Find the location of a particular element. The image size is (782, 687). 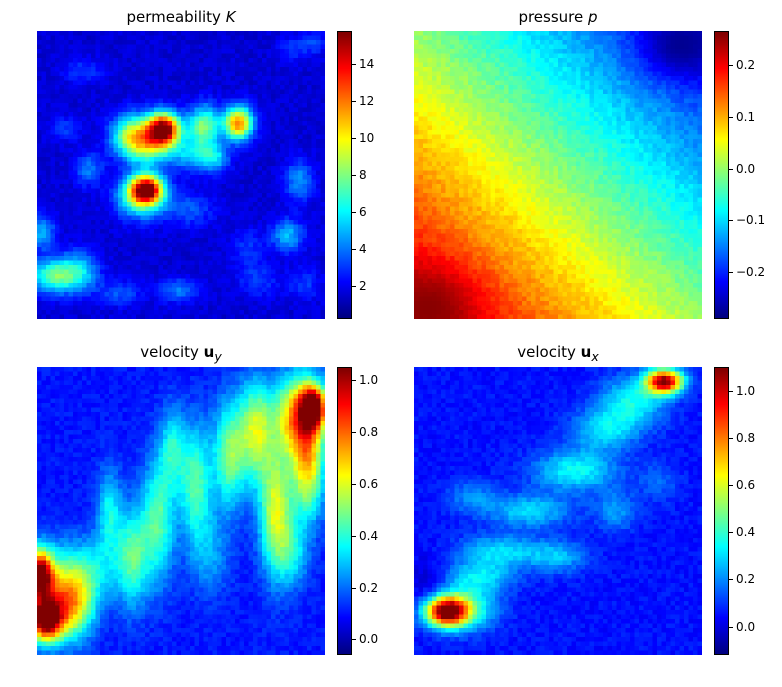

colorbar-tick-label: −0.1 is located at coordinates (751, 220).